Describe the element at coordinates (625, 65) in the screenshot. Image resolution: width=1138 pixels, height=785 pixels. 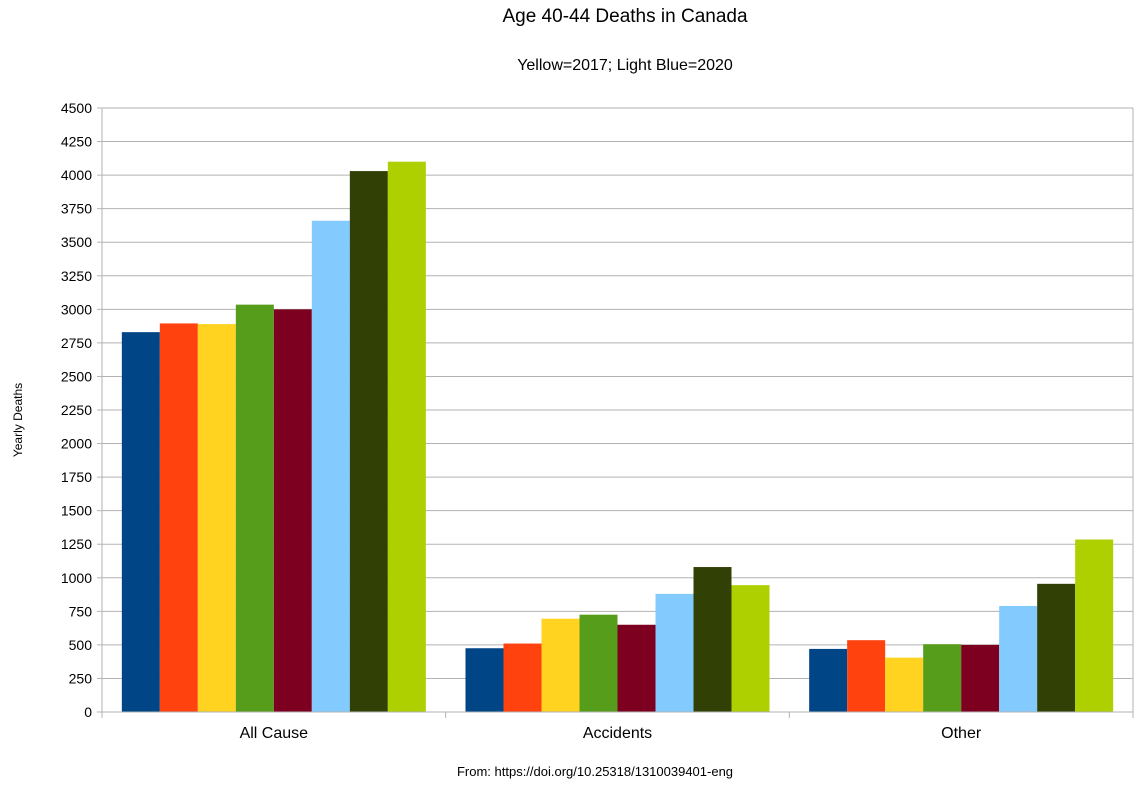
I see `chart-subtitle: Yellow=2017; Light Blue=2020` at that location.